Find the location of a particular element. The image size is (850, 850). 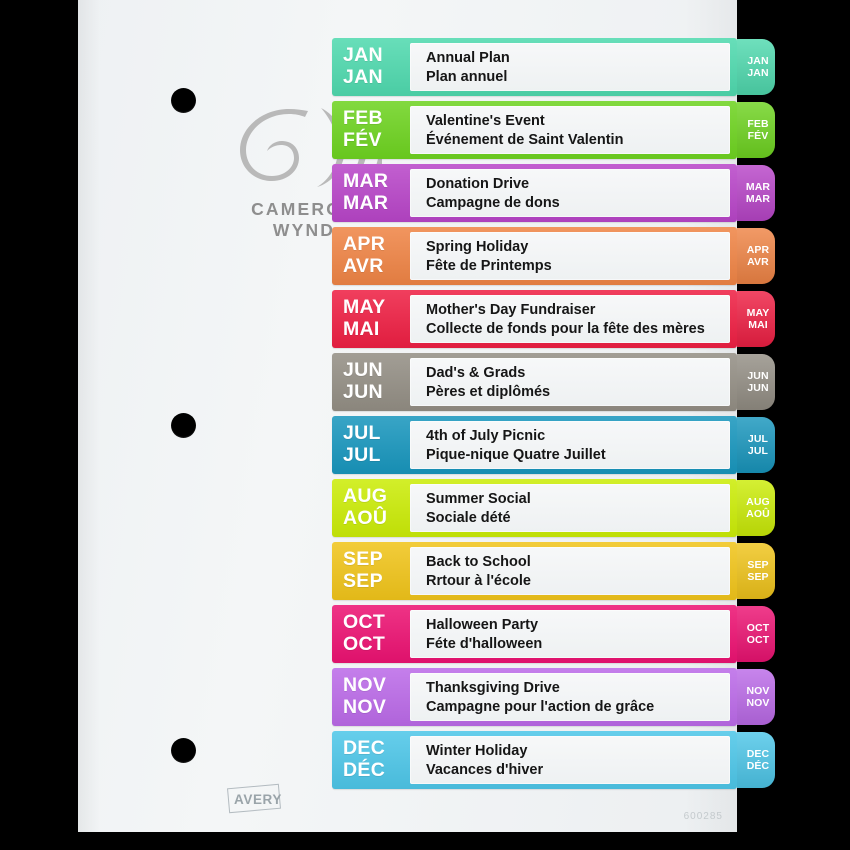

month-label-fr: NOV is located at coordinates (365, 707).